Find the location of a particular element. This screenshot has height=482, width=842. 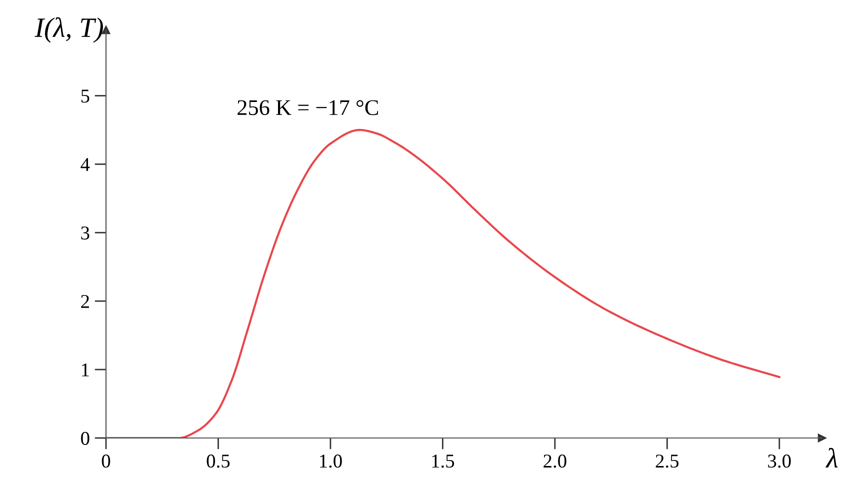

x-tick-label: 1.0 is located at coordinates (331, 461).